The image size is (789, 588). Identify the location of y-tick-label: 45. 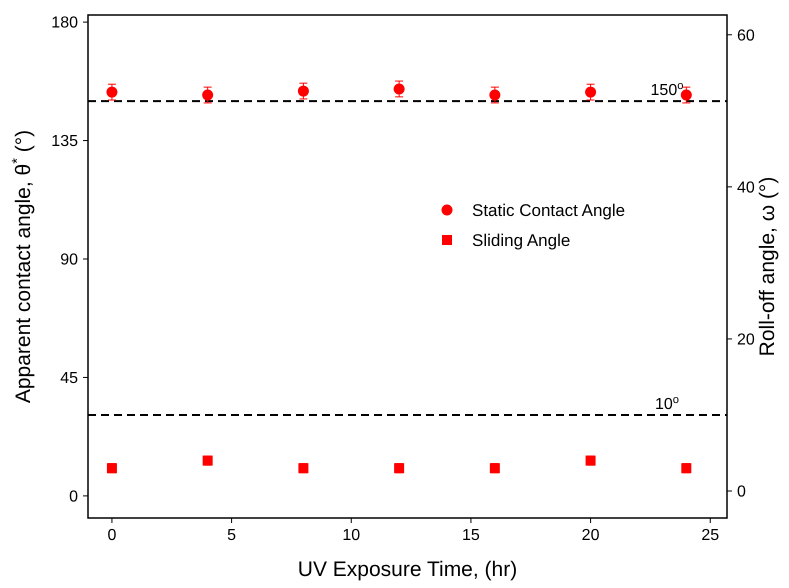
(69, 379).